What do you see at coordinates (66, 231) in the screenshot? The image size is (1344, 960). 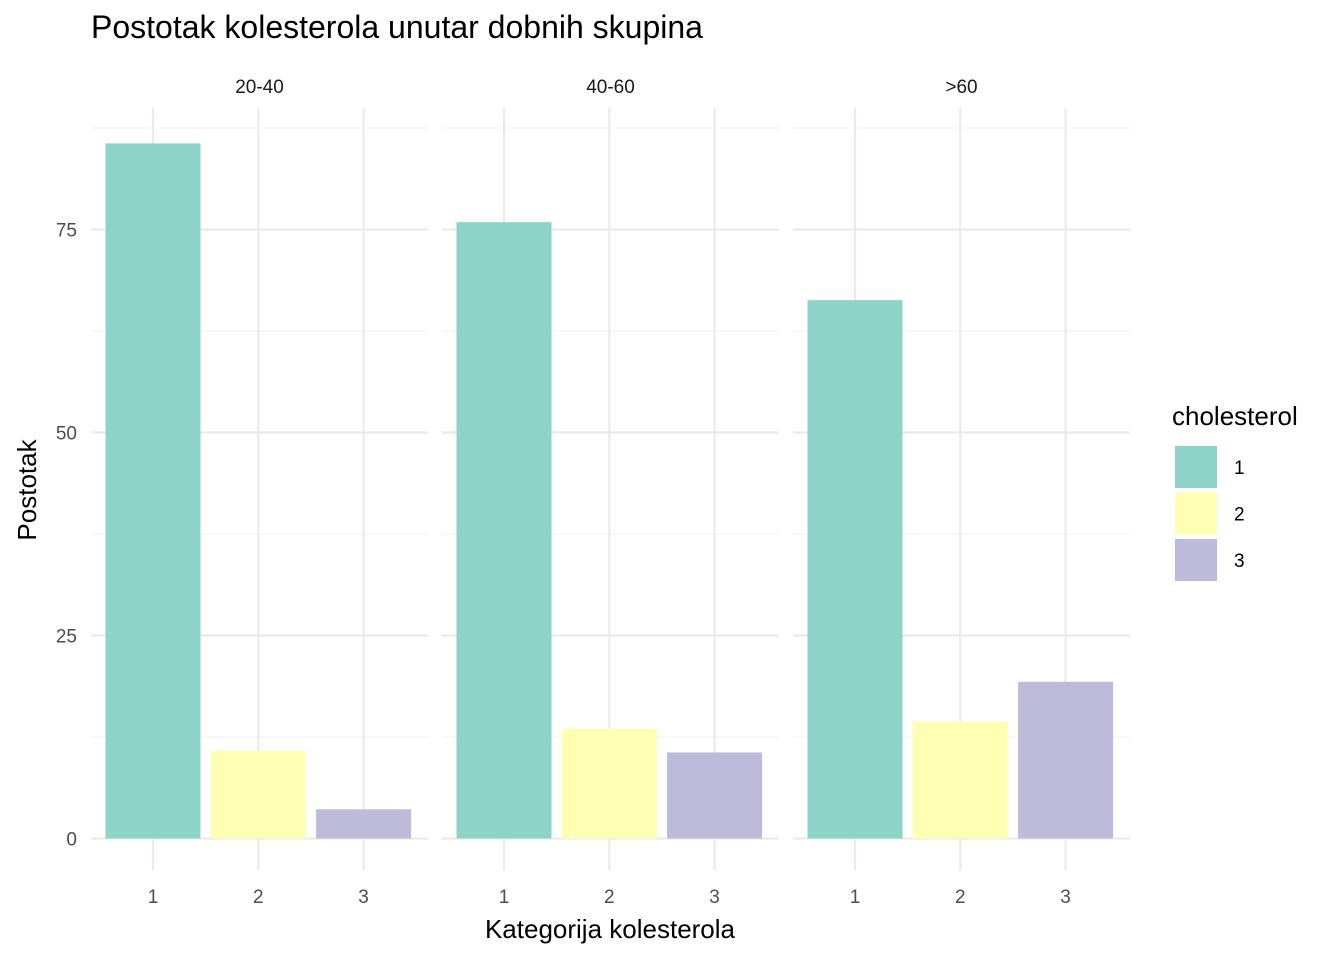 I see `y-tick-label: 75` at bounding box center [66, 231].